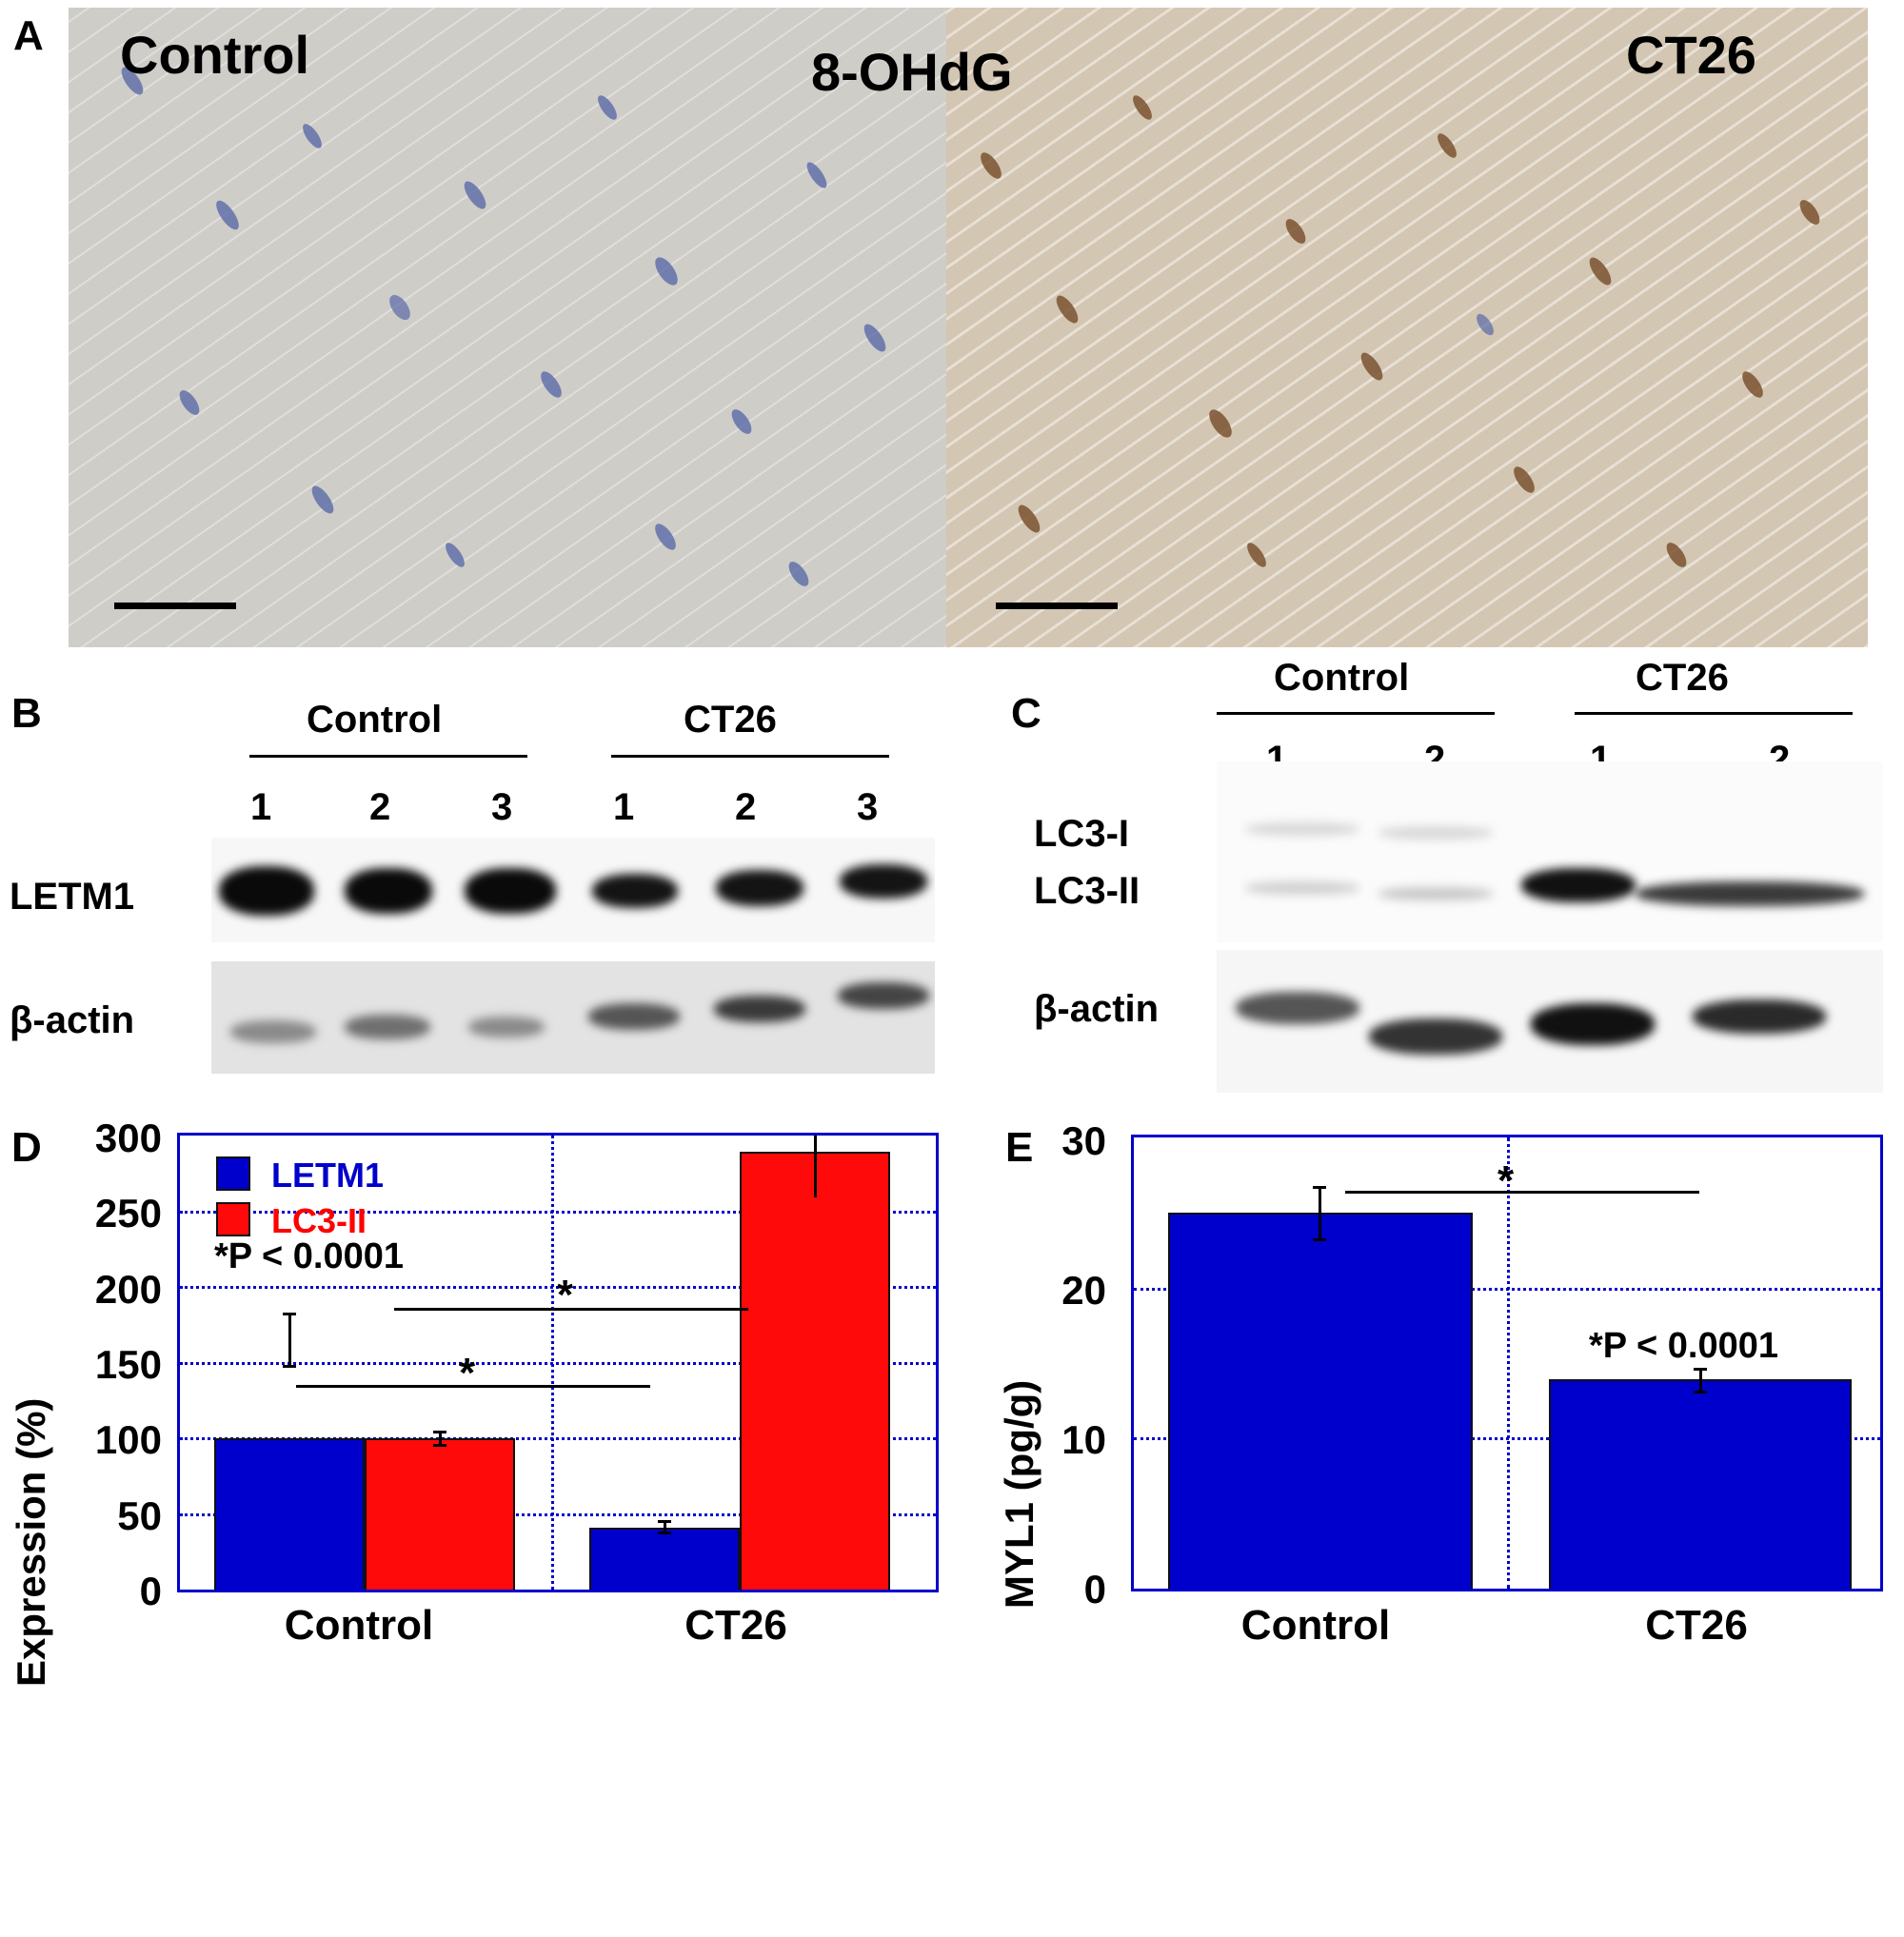 The width and height of the screenshot is (1904, 1937). Describe the element at coordinates (1081, 834) in the screenshot. I see `blot-row-label-lc3-i: LC3-I` at that location.